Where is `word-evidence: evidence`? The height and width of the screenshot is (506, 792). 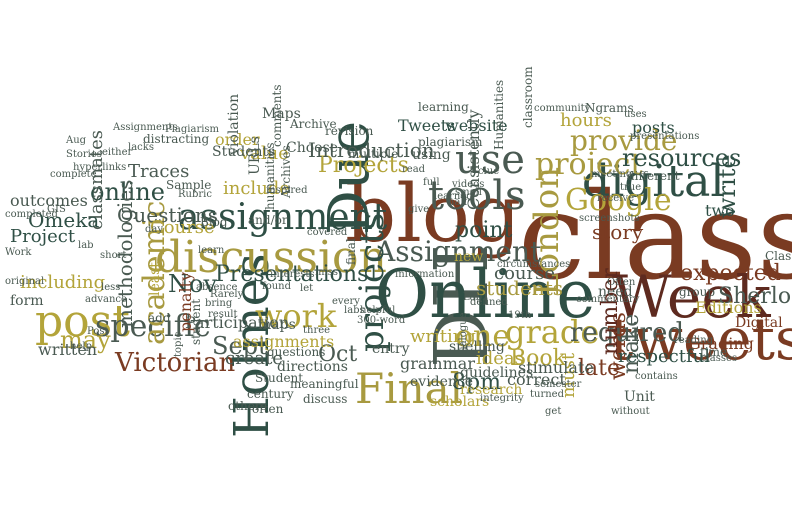
word-evidence: evidence is located at coordinates (442, 382).